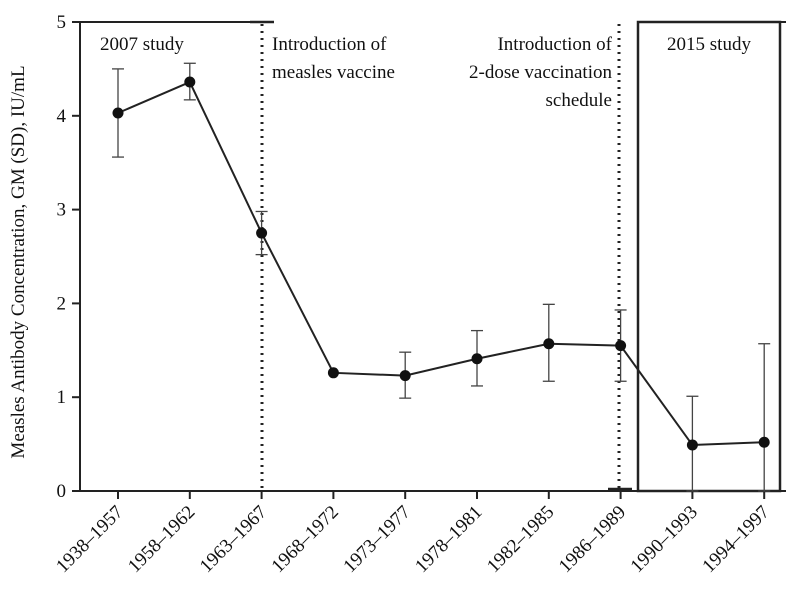  Describe the element at coordinates (62, 116) in the screenshot. I see `y-tick-label: 4` at that location.